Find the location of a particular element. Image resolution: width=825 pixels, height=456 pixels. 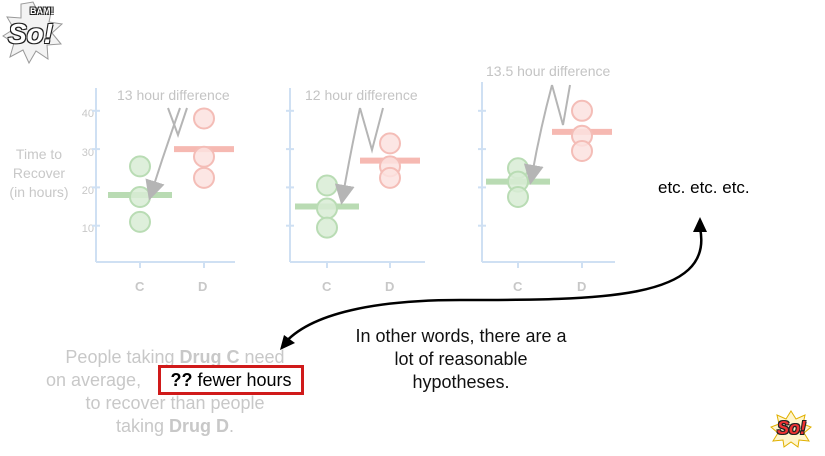

y-axis-label-line: (in hours) is located at coordinates (39, 192).